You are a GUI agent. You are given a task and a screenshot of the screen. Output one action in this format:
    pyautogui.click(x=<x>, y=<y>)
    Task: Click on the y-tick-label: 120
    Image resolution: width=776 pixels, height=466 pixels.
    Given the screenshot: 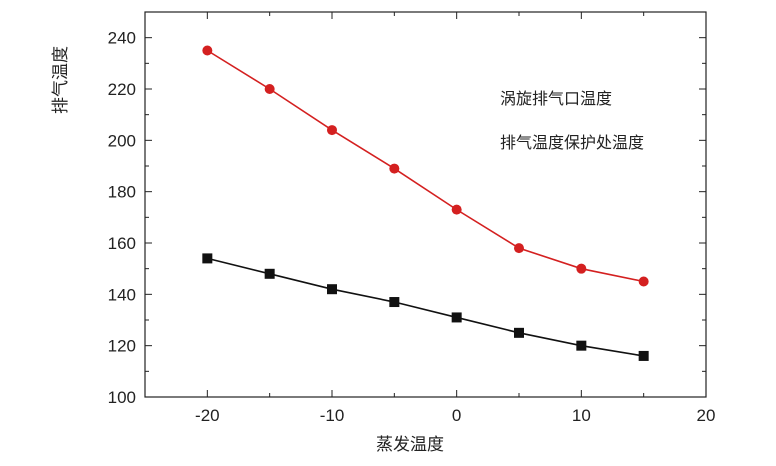 What is the action you would take?
    pyautogui.click(x=122, y=346)
    